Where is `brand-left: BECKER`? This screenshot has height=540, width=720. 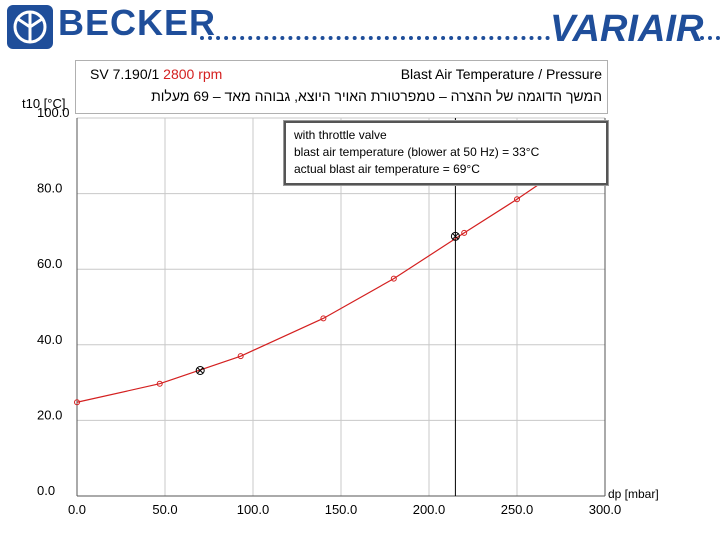
brand-left: BECKER is located at coordinates (137, 22).